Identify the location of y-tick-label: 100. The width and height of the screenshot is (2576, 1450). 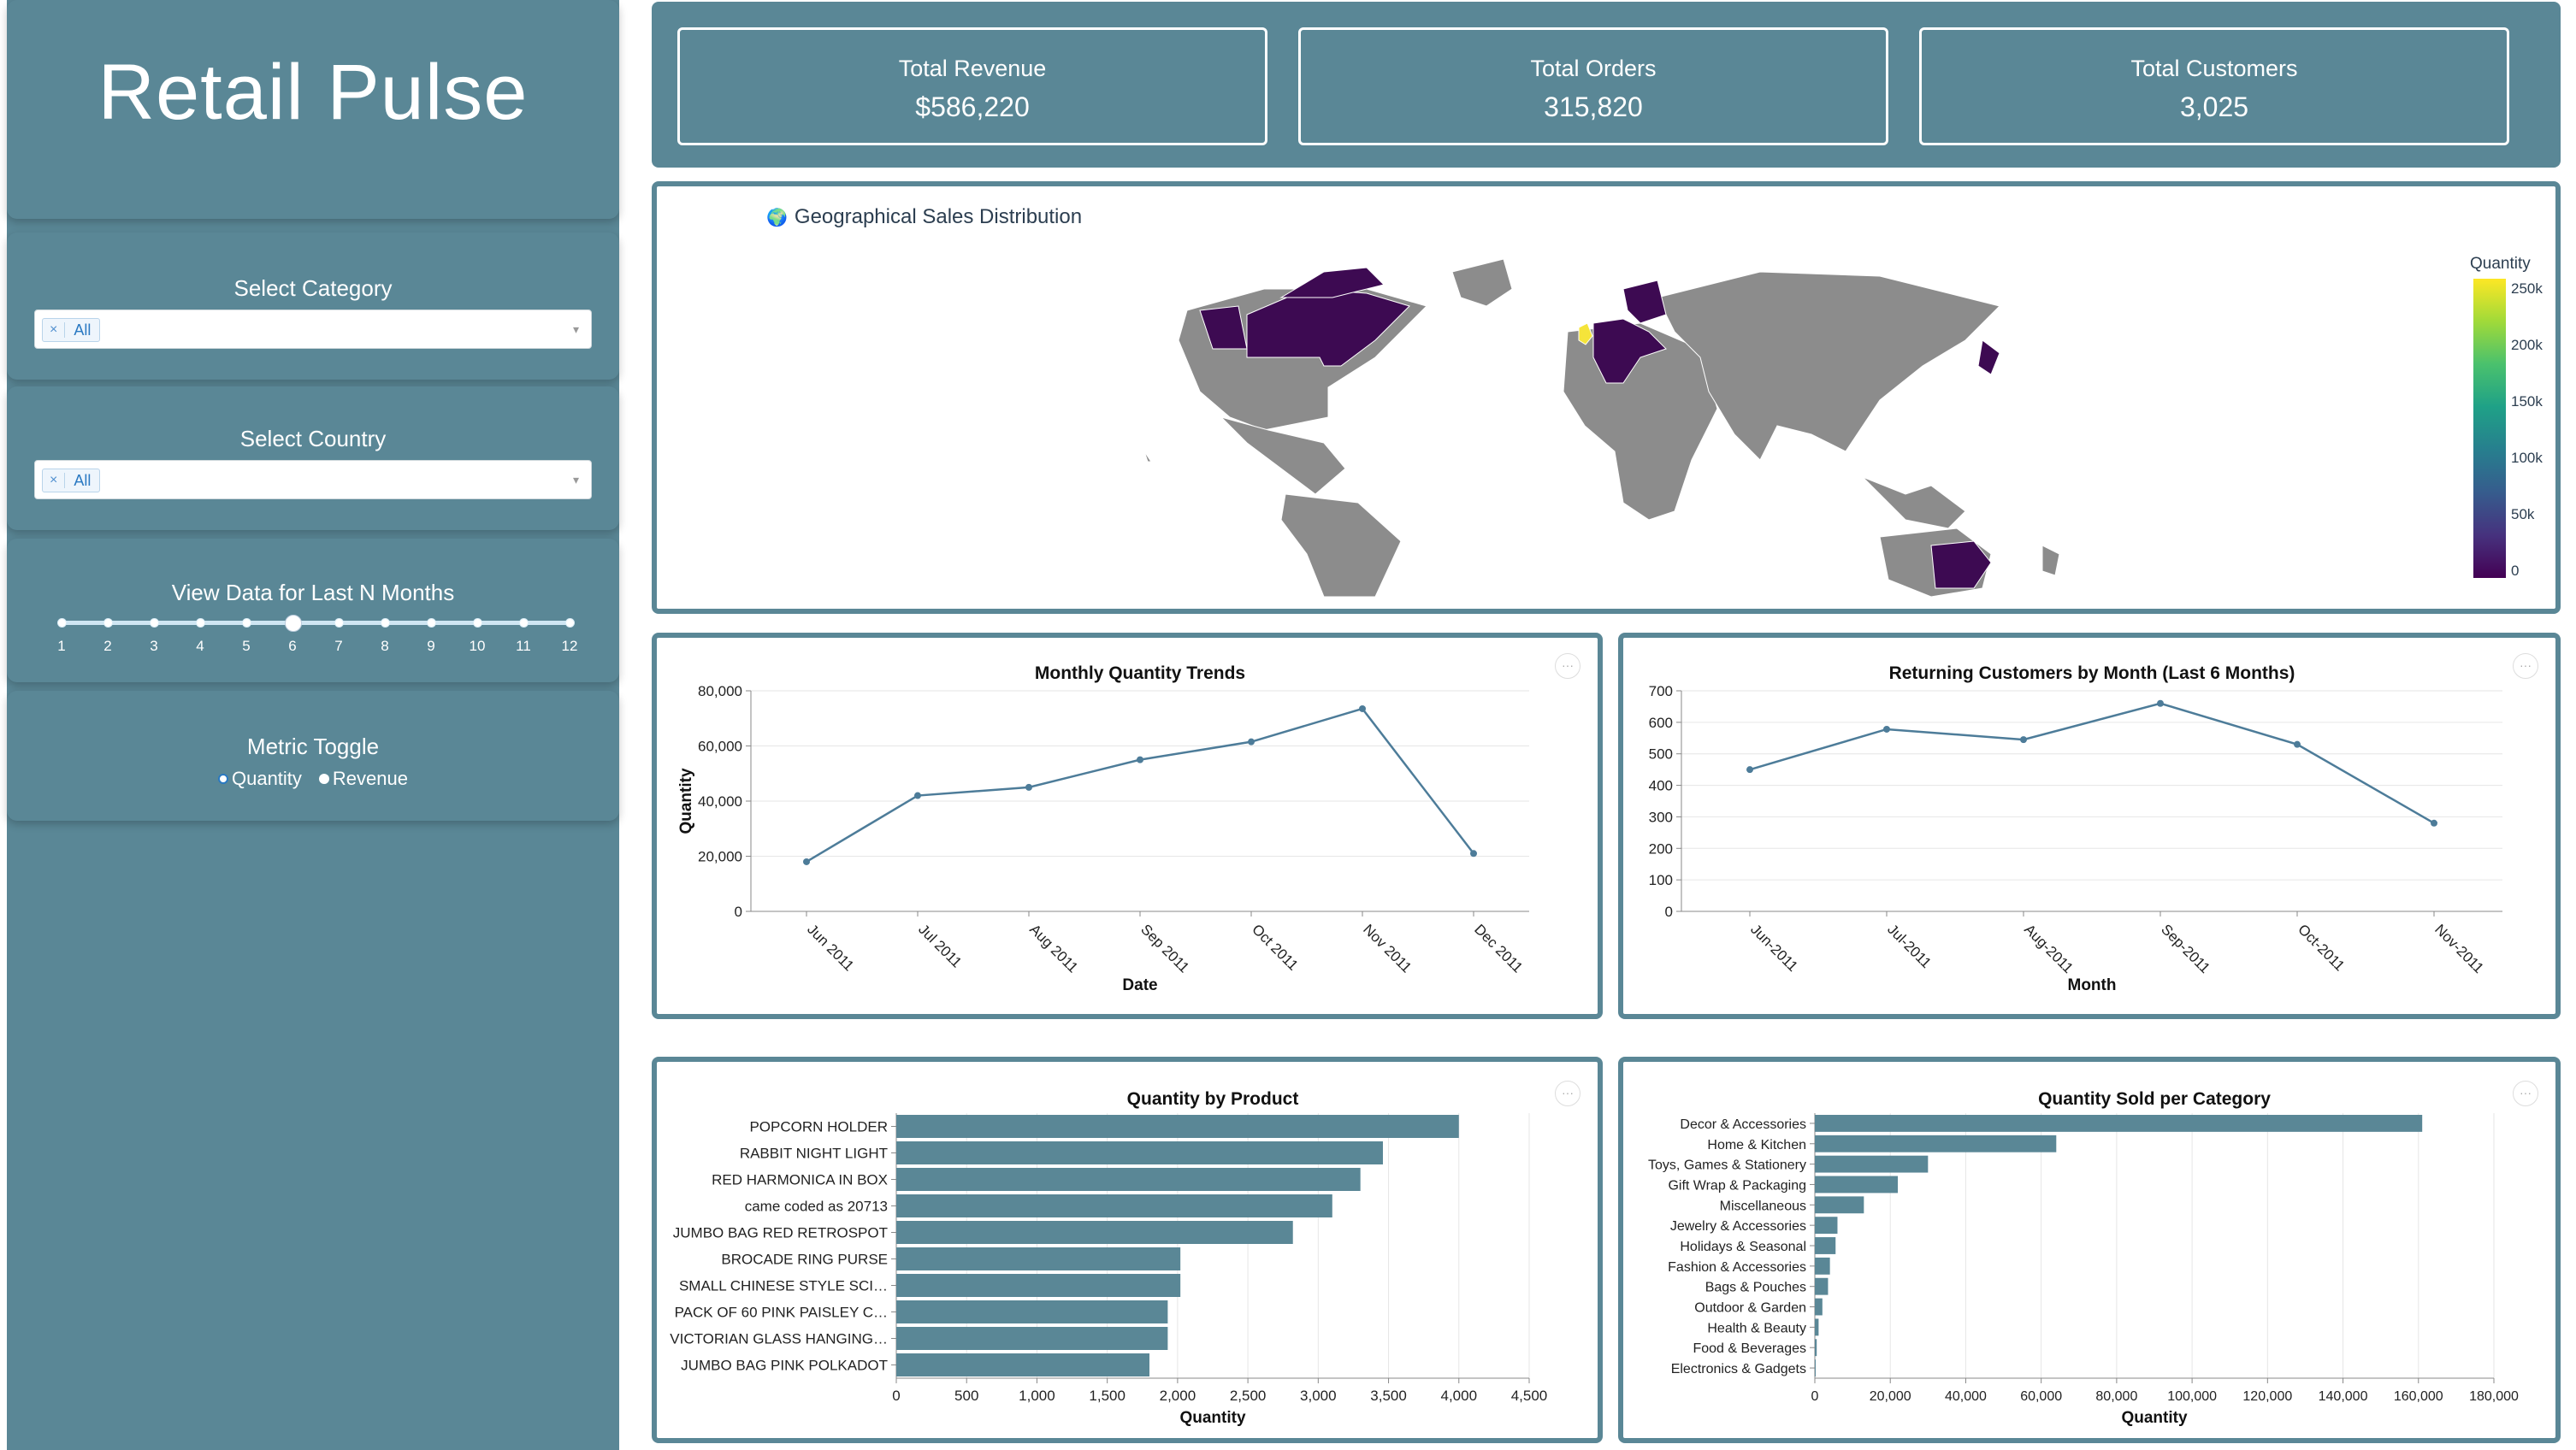
(1661, 880).